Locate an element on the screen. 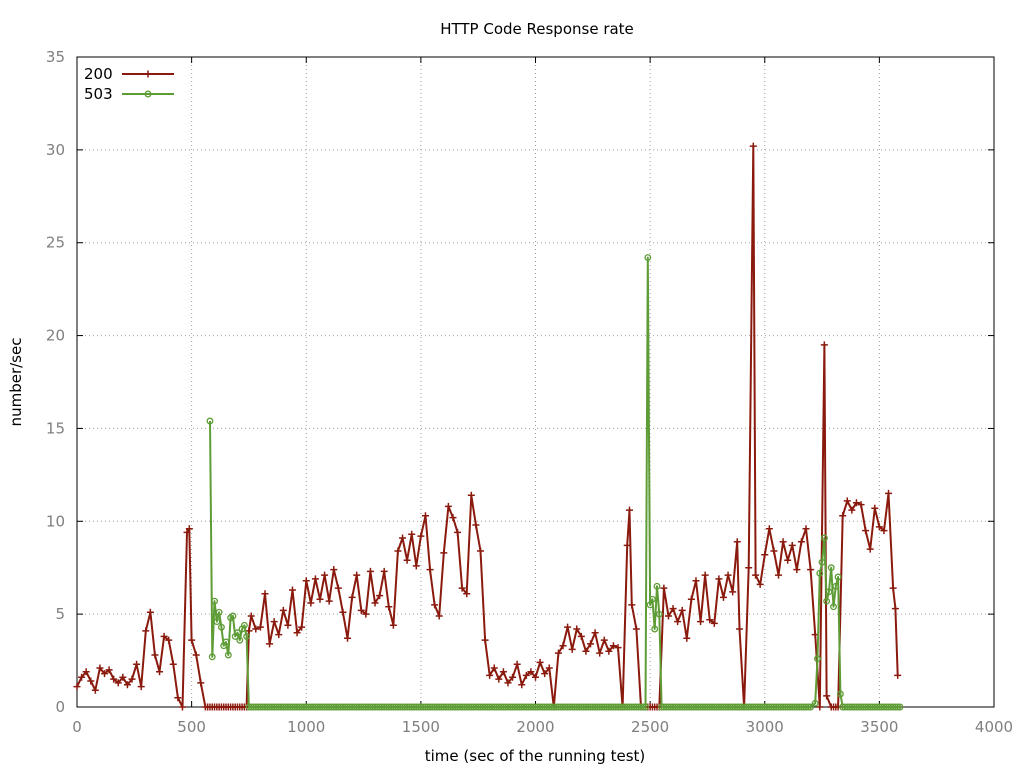 The height and width of the screenshot is (768, 1024). y-tick-label: 10 is located at coordinates (55, 521).